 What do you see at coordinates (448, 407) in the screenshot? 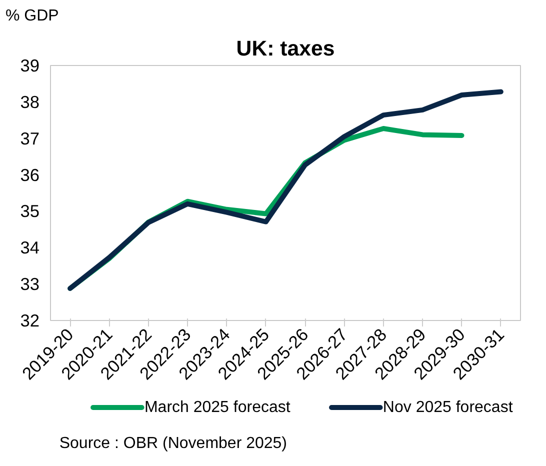
I see `legend-label: Nov 2025 forecast` at bounding box center [448, 407].